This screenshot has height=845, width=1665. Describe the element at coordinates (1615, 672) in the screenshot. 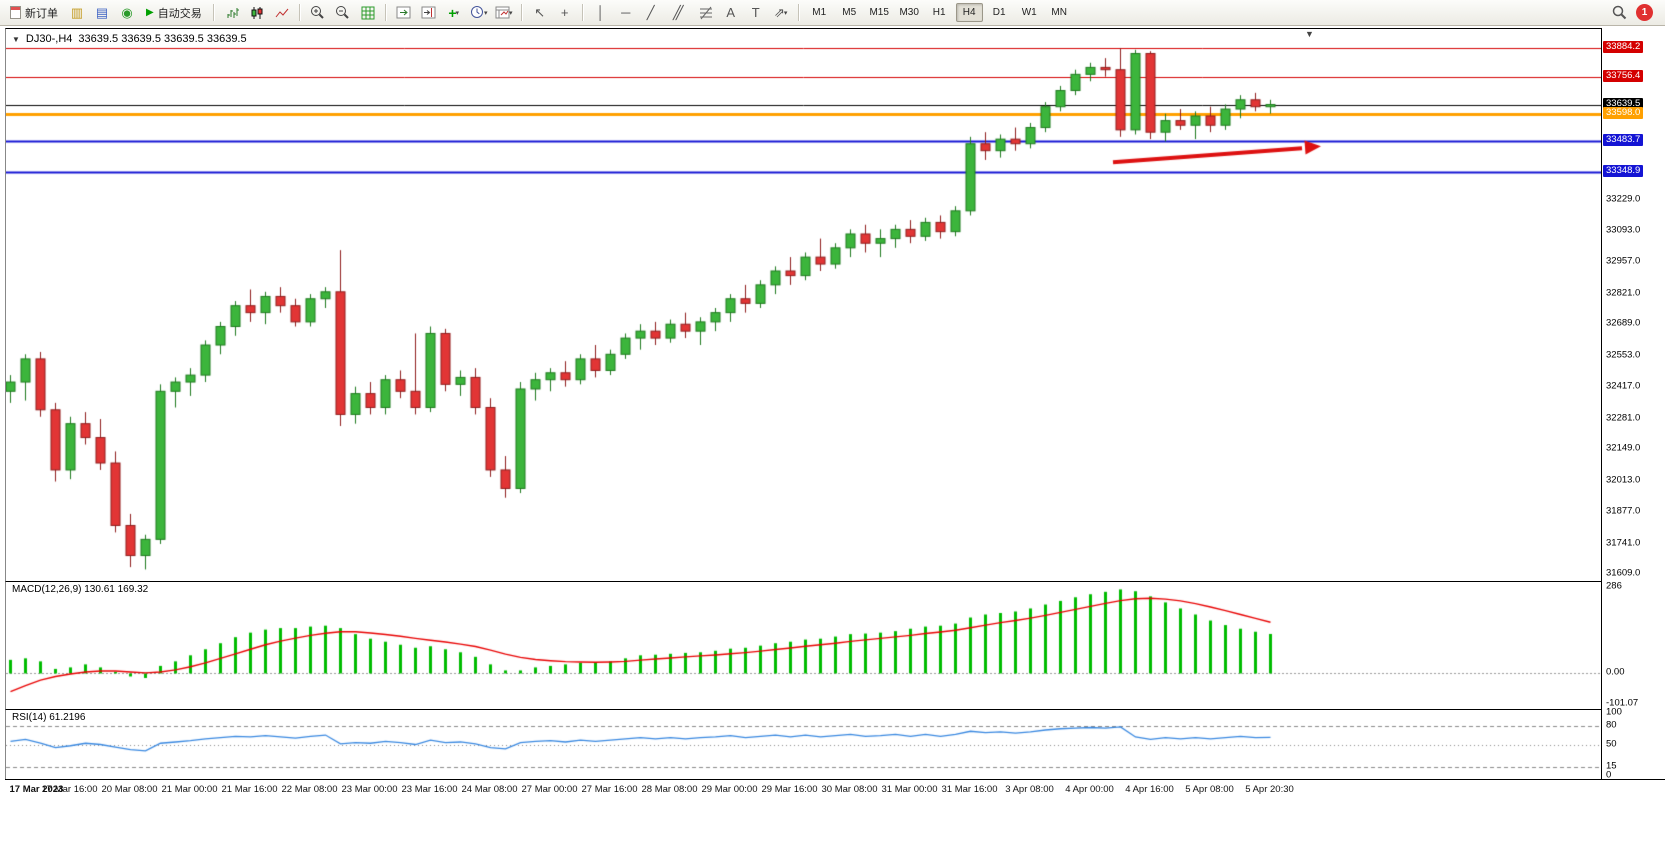

I see `macd-tick-label: 0.00` at that location.